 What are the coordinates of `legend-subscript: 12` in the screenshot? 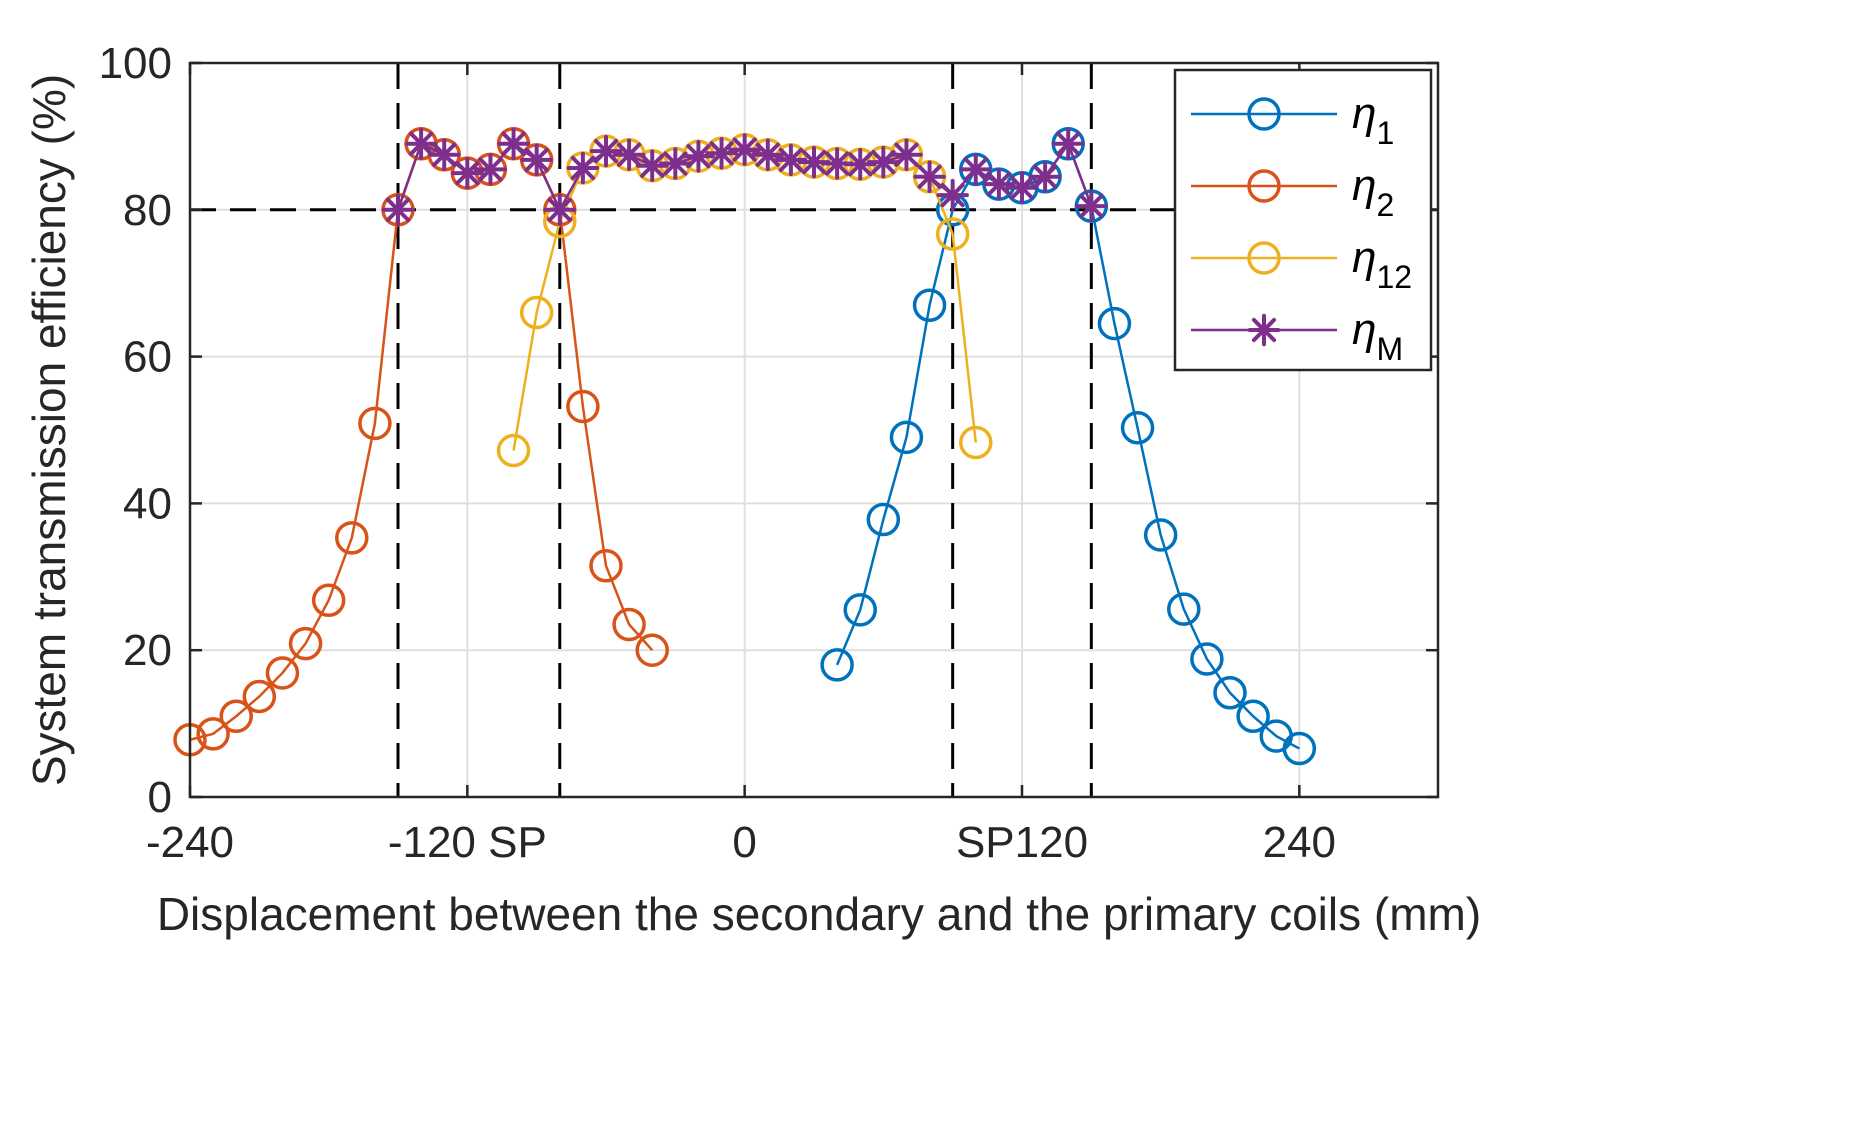 It's located at (1394, 277).